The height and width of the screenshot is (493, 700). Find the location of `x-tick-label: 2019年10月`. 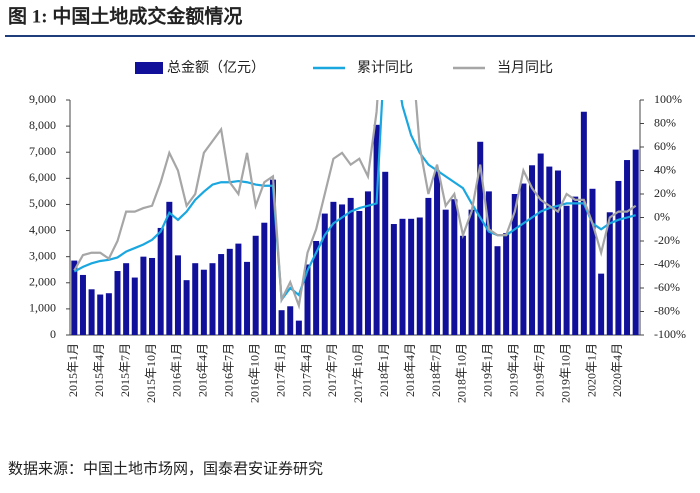

x-tick-label: 2019年10月 is located at coordinates (565, 373).